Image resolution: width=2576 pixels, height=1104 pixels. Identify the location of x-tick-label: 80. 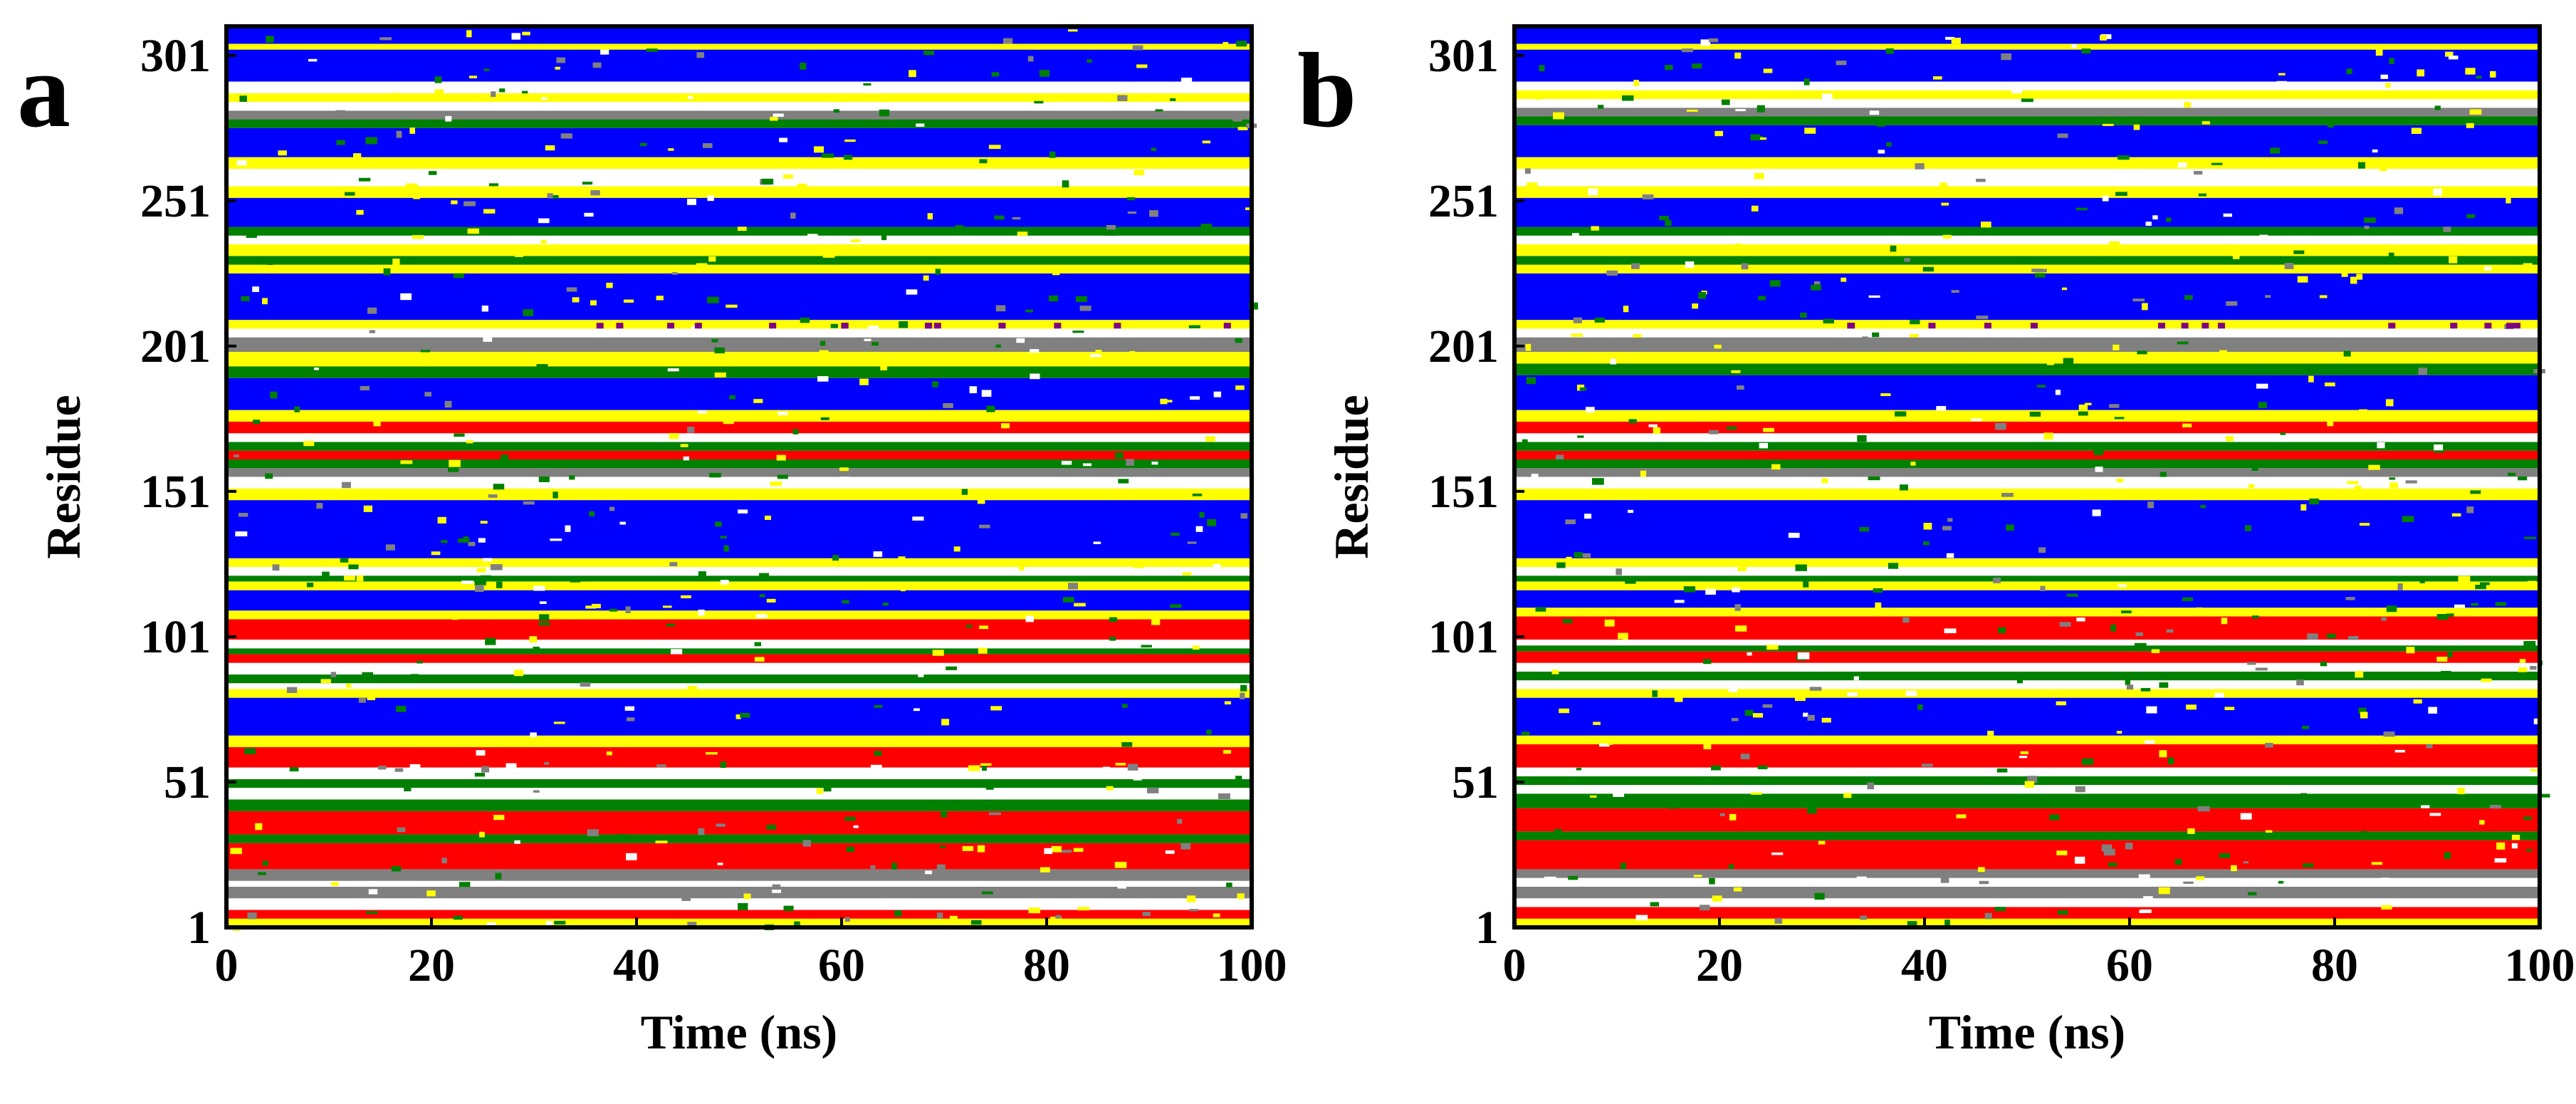
(1046, 965).